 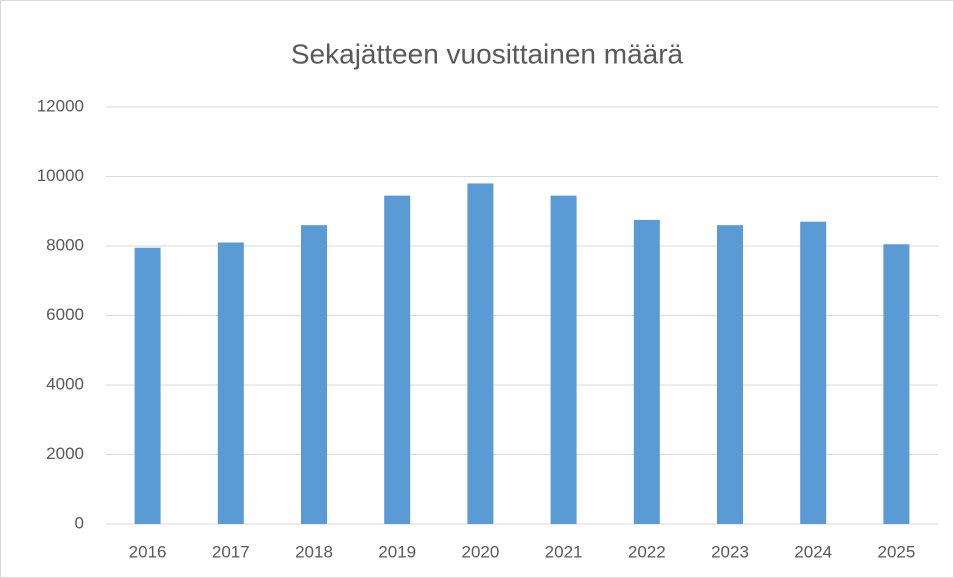 What do you see at coordinates (65, 314) in the screenshot?
I see `y-tick-label: 6000` at bounding box center [65, 314].